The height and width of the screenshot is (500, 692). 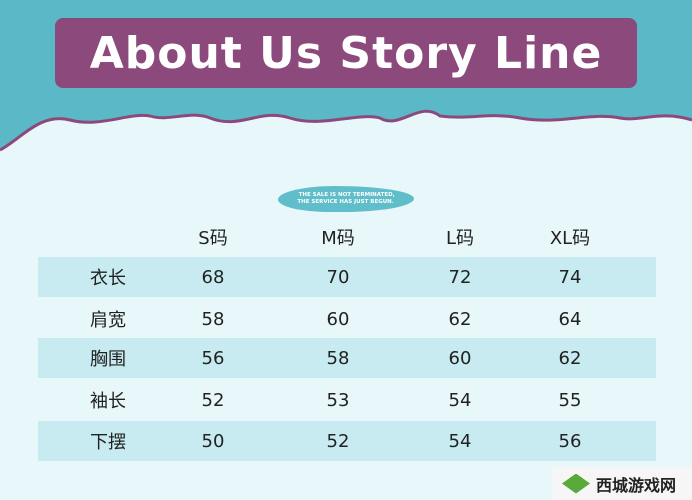 What do you see at coordinates (570, 238) in the screenshot?
I see `header-cell: XL码` at bounding box center [570, 238].